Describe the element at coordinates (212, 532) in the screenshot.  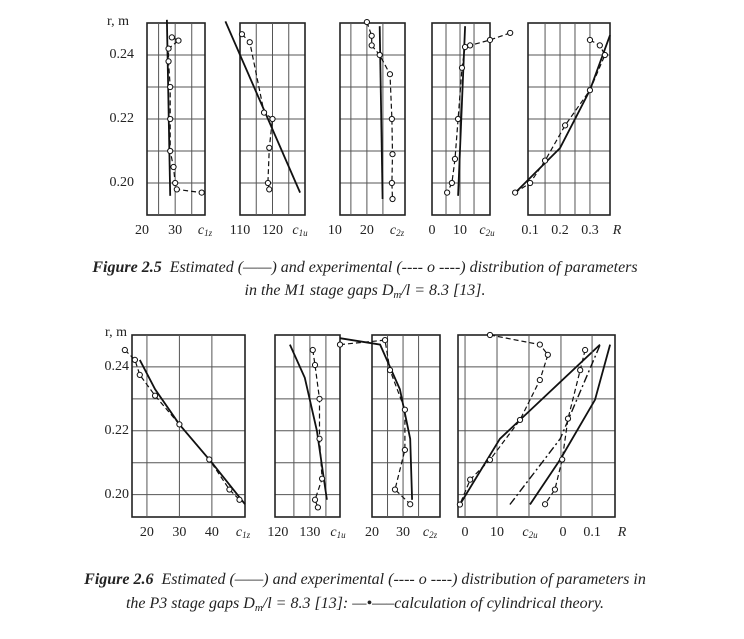
I see `x-tick-label: 40` at that location.